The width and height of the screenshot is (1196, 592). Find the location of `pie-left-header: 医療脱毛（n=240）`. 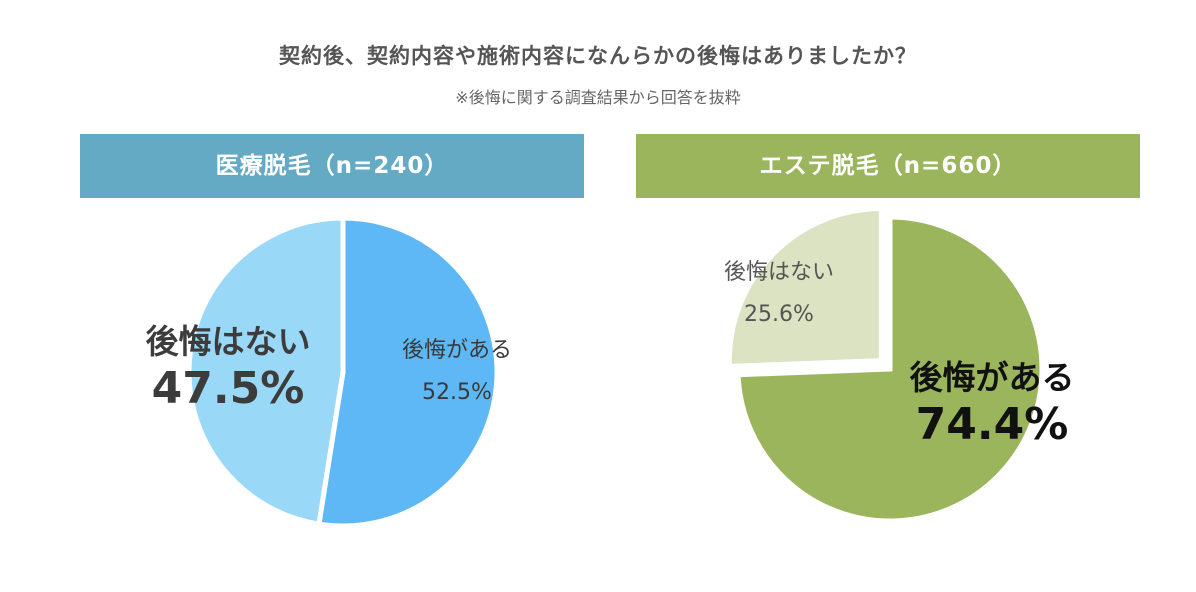

pie-left-header: 医療脱毛（n=240） is located at coordinates (332, 166).